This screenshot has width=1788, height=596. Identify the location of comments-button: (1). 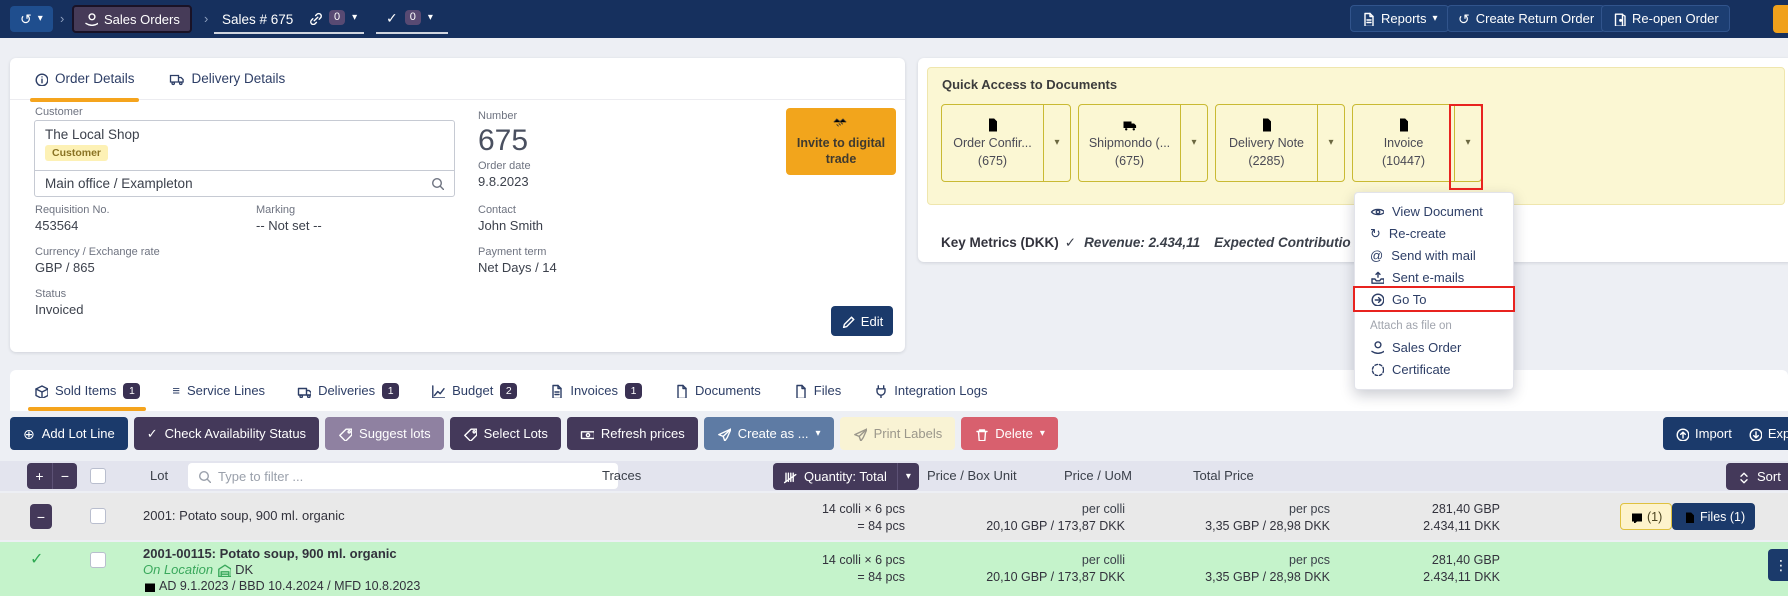
(1646, 516).